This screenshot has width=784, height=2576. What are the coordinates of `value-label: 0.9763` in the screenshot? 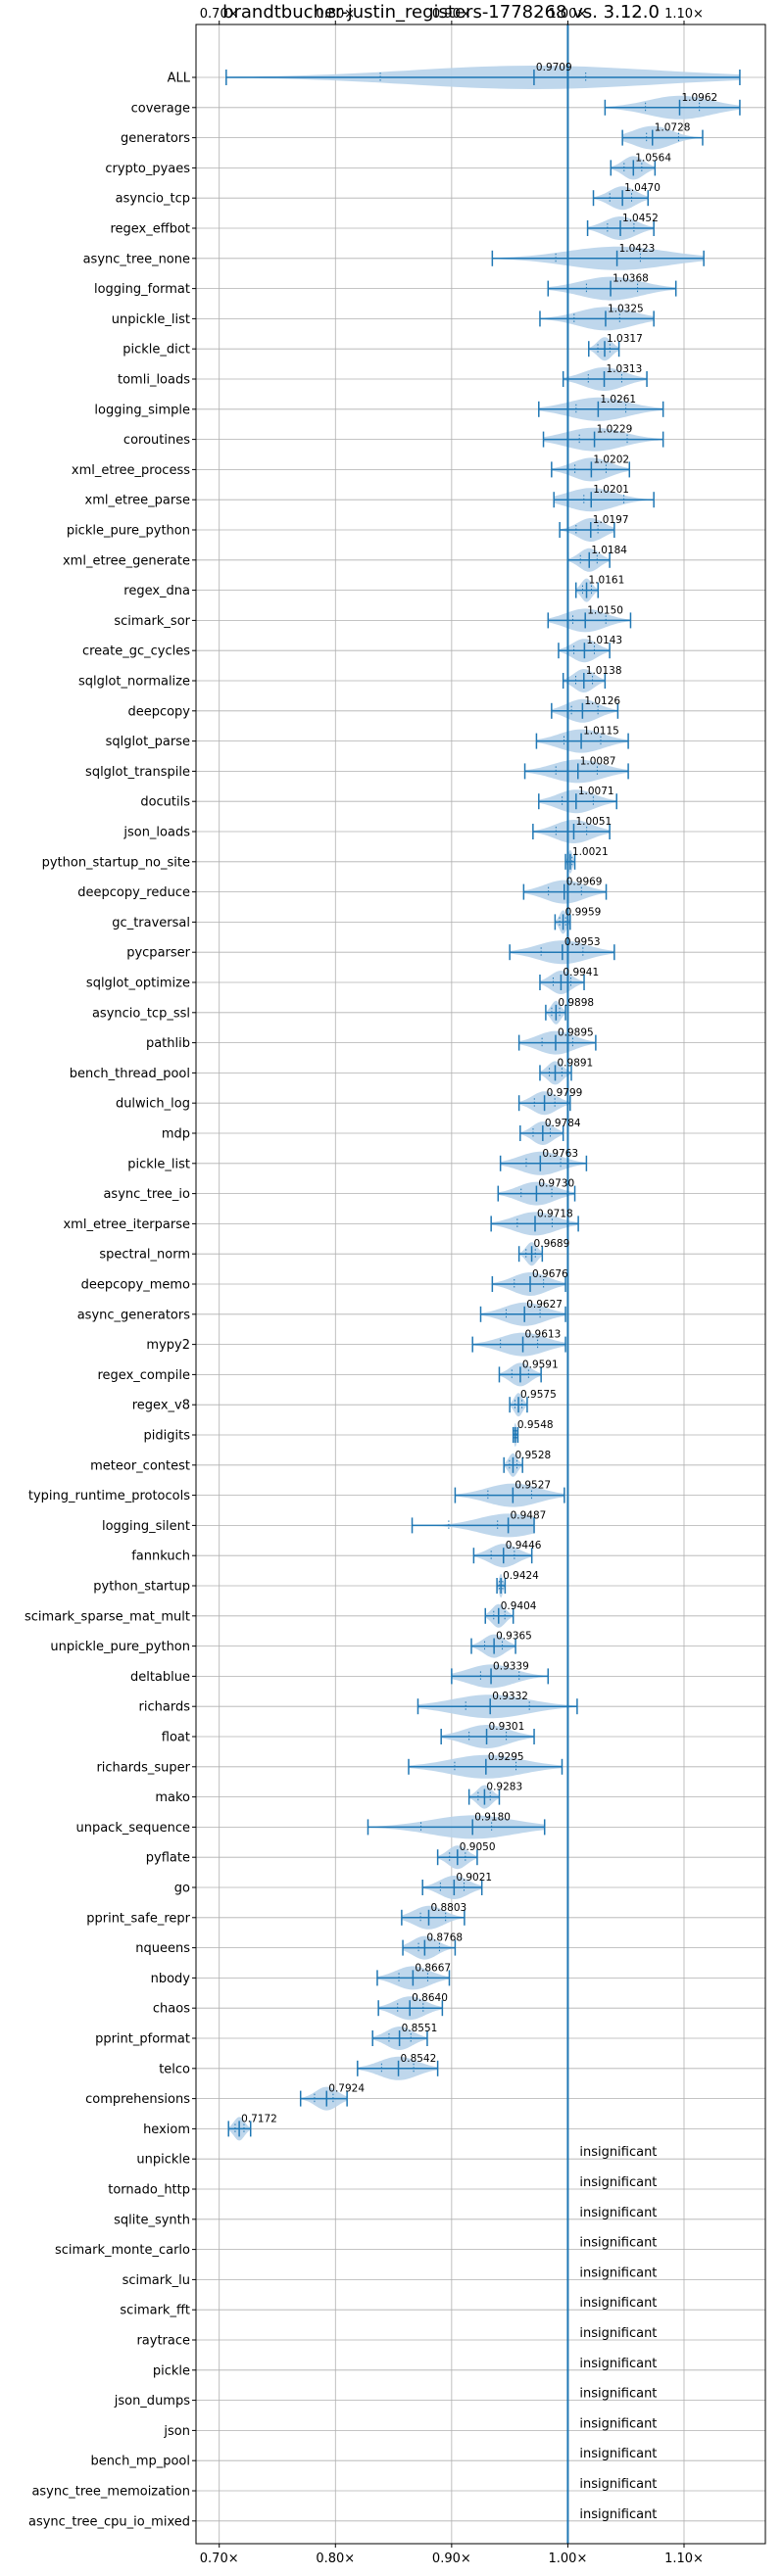 It's located at (560, 1154).